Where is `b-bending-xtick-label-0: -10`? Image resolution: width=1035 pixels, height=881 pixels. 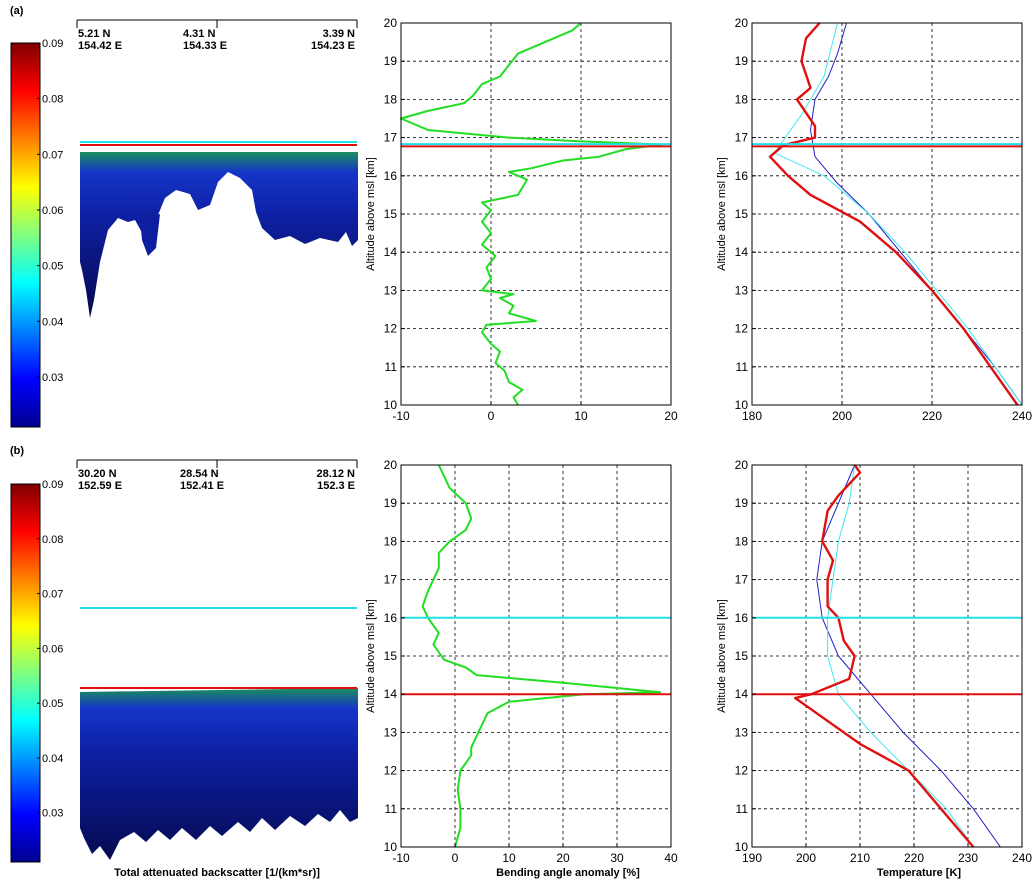
b-bending-xtick-label-0: -10 is located at coordinates (401, 858).